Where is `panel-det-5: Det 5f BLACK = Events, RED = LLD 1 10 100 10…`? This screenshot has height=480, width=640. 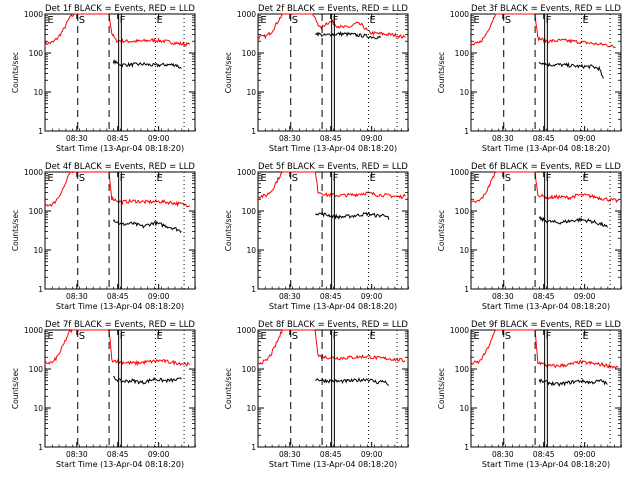 panel-det-5: Det 5f BLACK = Events, RED = LLD 1 10 100 10… is located at coordinates (316, 236).